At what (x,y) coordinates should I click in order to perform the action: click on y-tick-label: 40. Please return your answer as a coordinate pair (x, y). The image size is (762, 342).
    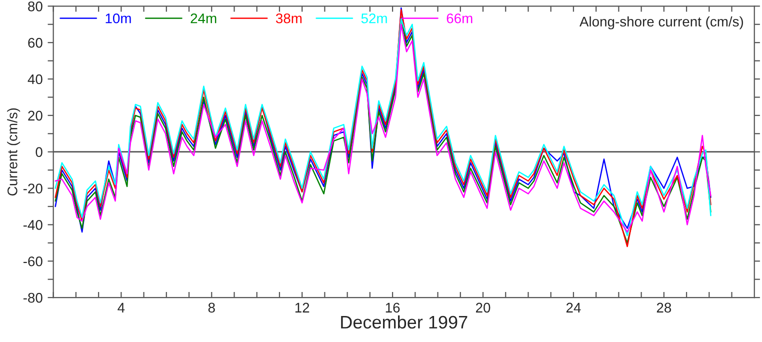
    Looking at the image, I should click on (35, 79).